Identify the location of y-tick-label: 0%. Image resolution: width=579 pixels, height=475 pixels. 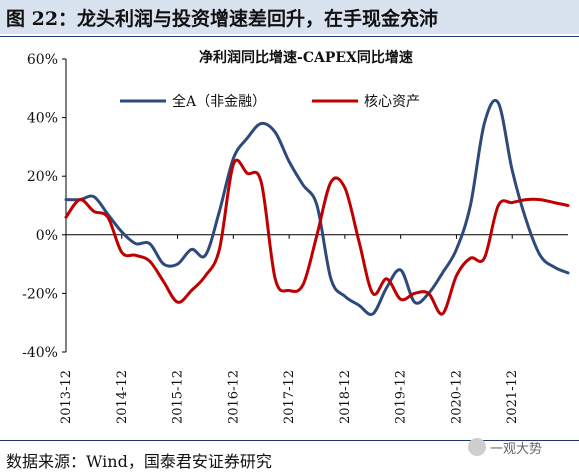
(47, 236).